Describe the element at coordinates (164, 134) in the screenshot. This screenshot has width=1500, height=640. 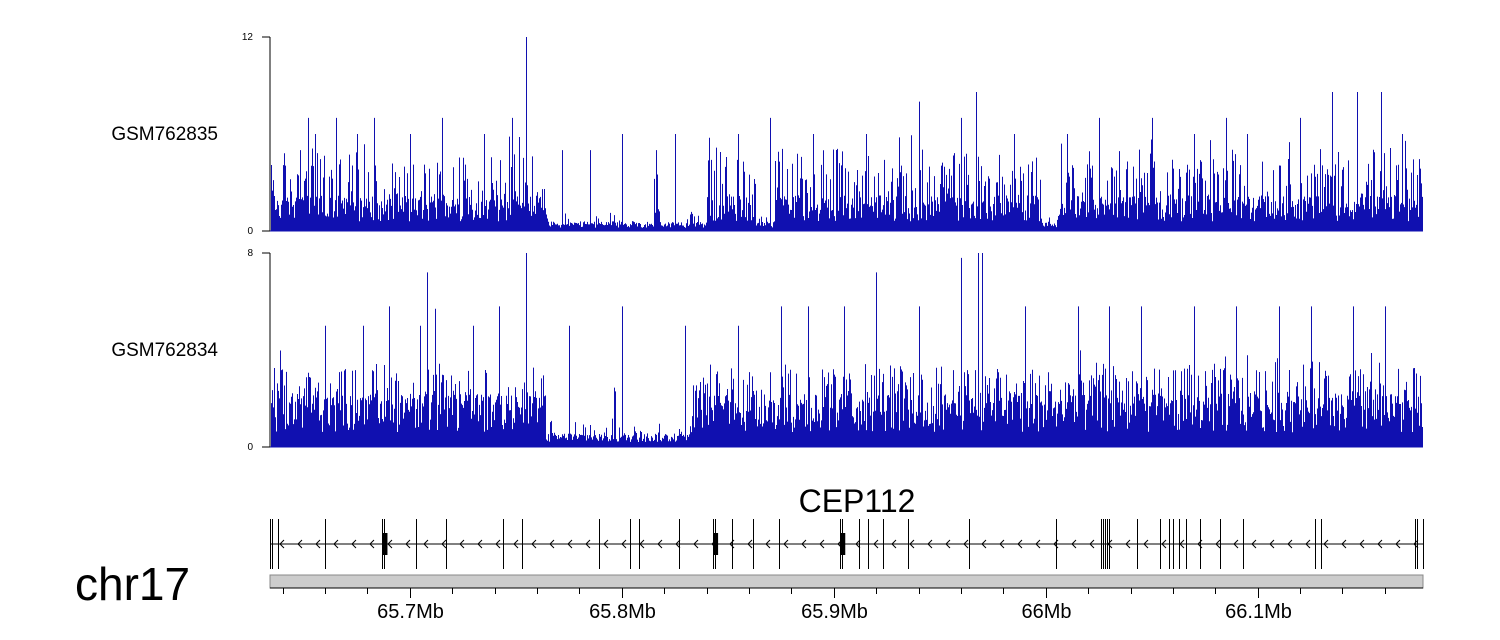
I see `track-label: GSM762835` at that location.